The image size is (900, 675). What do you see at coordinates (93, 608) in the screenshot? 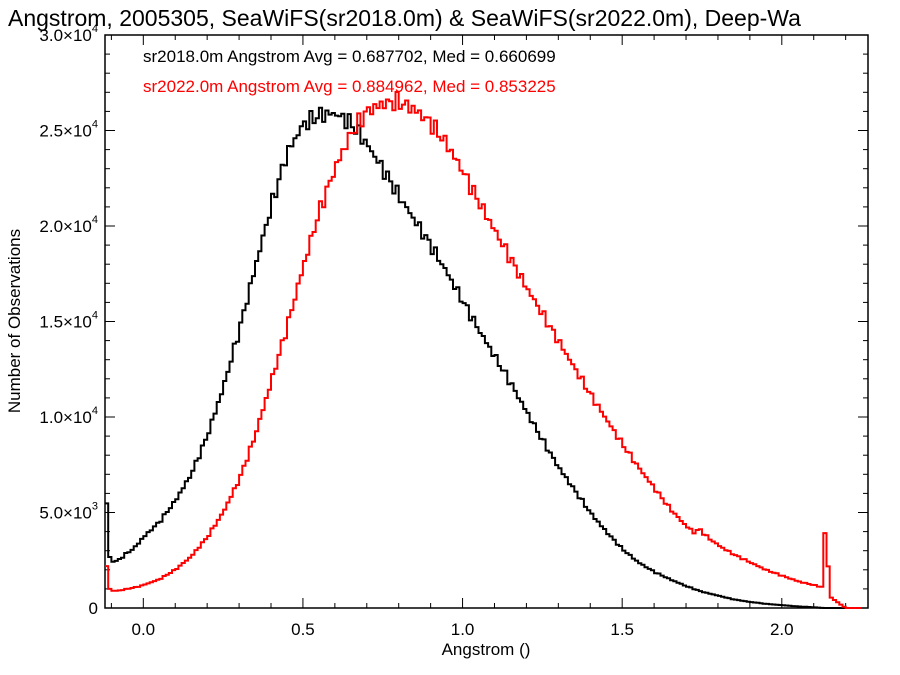
I see `y-tick-label: 0` at bounding box center [93, 608].